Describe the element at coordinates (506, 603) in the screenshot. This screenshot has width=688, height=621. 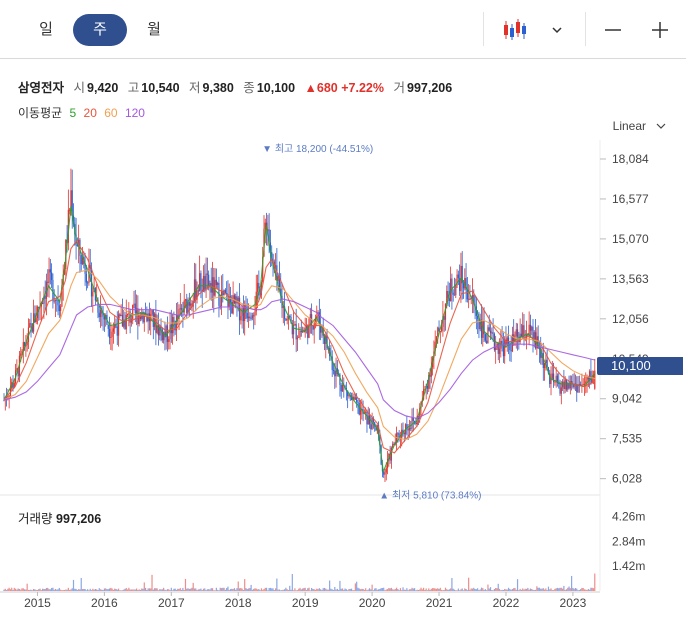
I see `x-tick-label: 2022` at that location.